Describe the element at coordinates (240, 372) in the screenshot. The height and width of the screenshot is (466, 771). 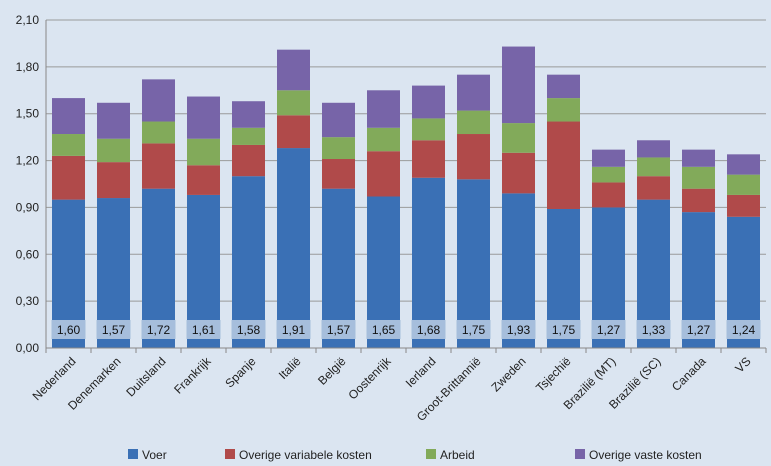
I see `x-category-label: Spanje` at that location.